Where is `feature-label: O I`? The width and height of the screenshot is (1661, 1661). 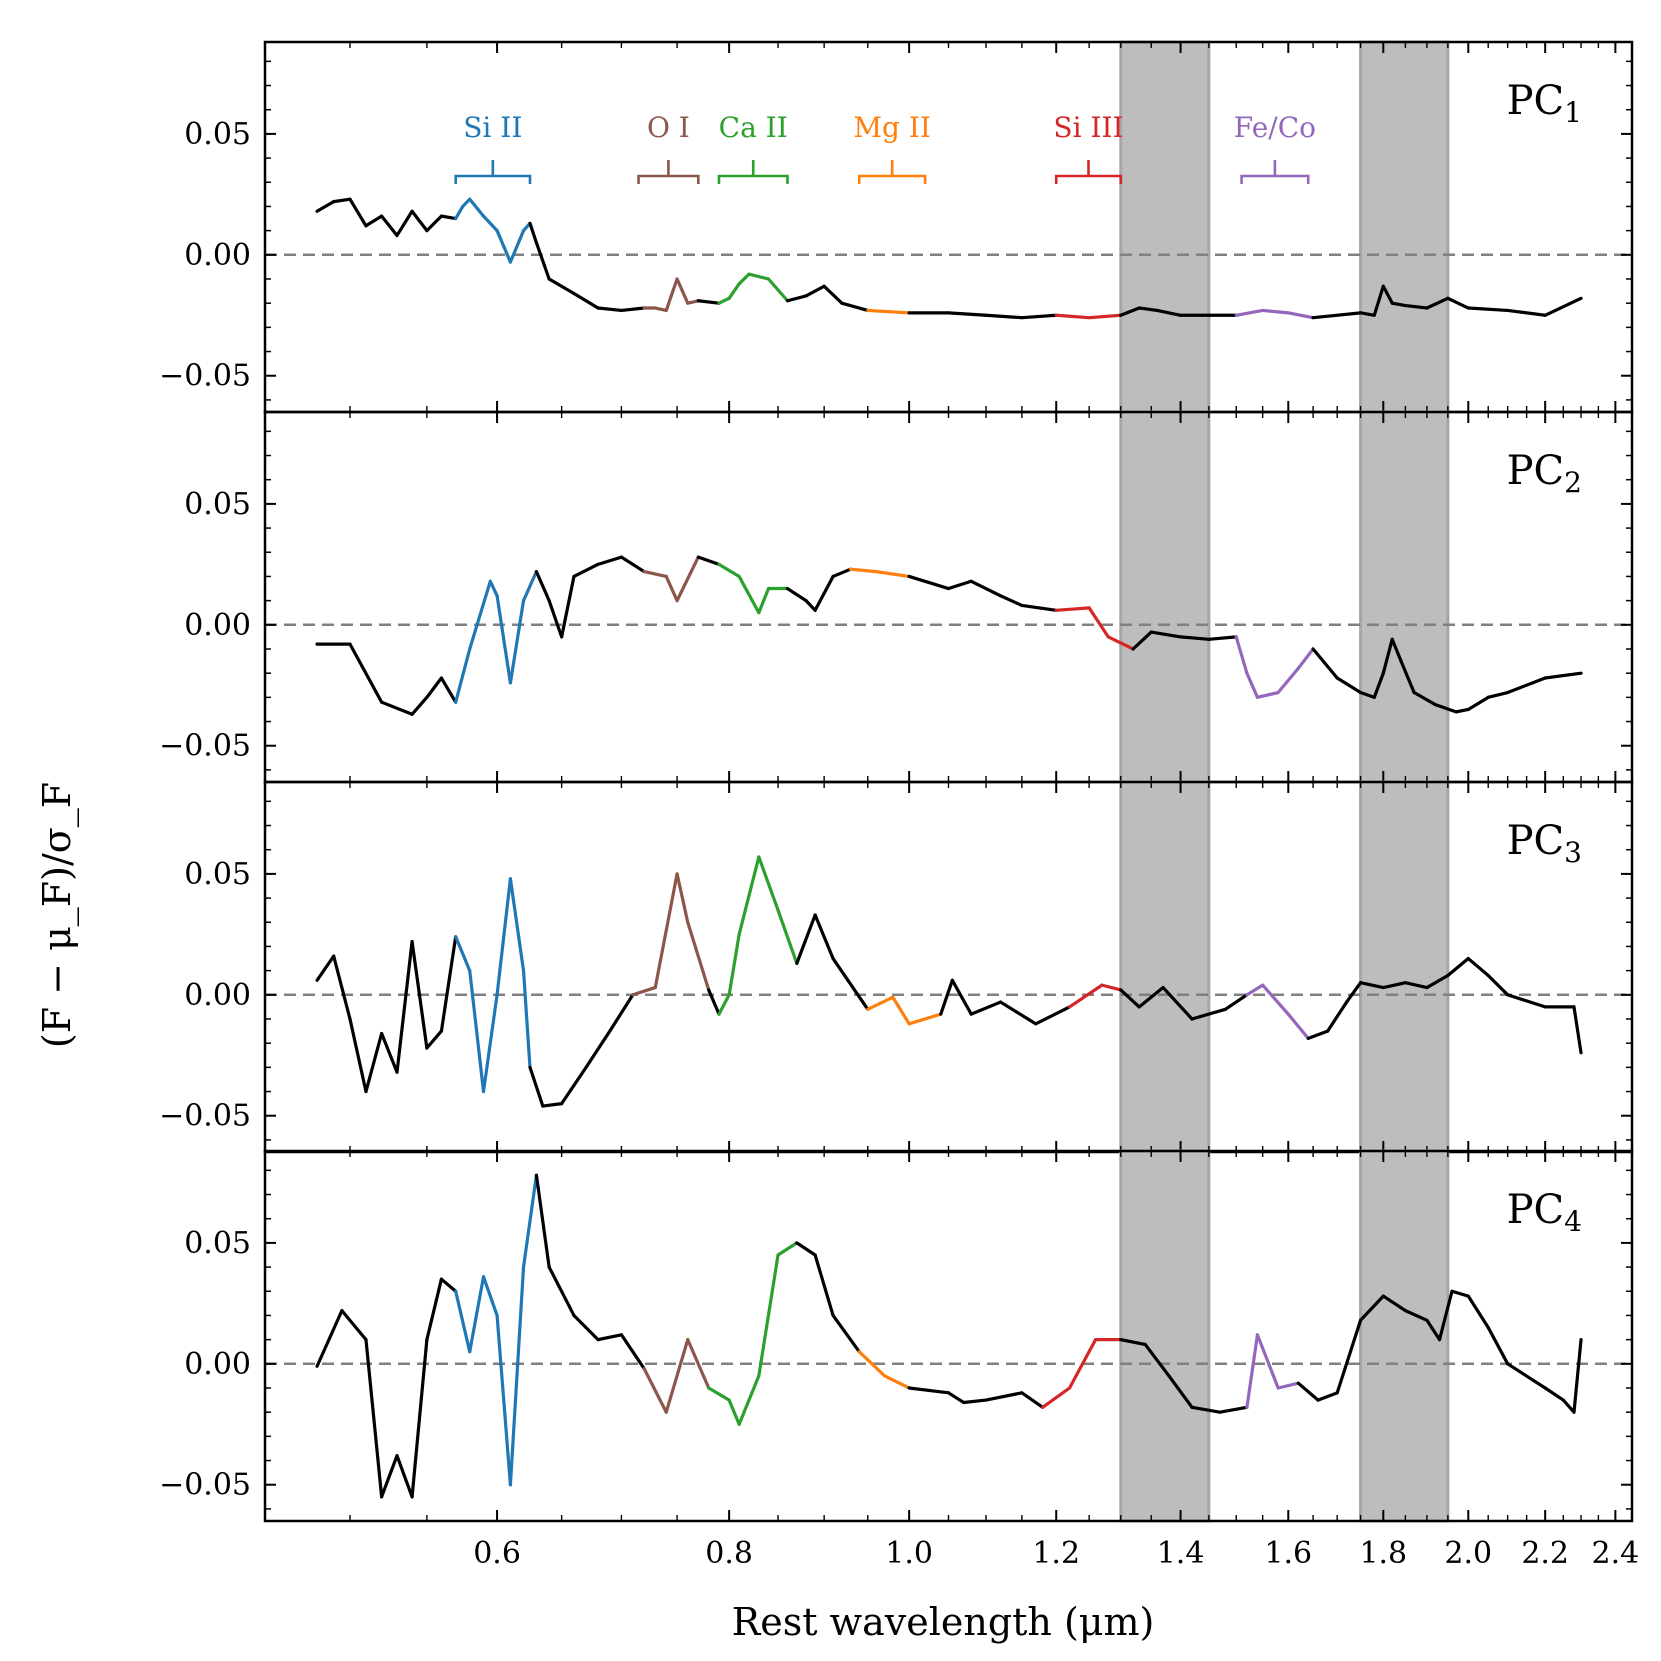
feature-label: O I is located at coordinates (668, 127).